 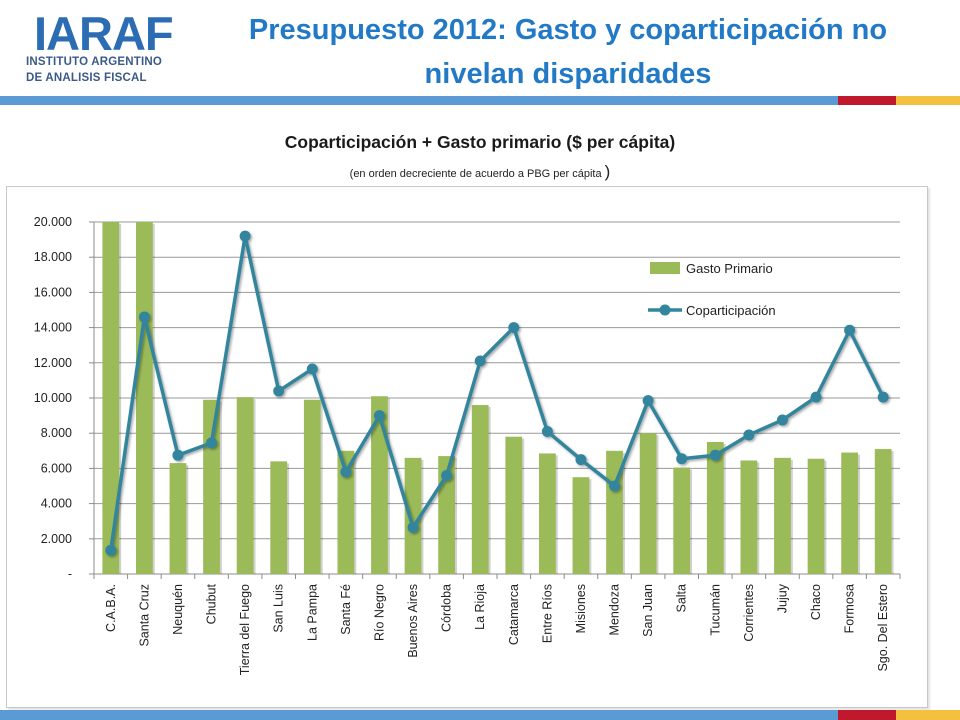 I want to click on legend-swatch-copa-marker, so click(x=665, y=310).